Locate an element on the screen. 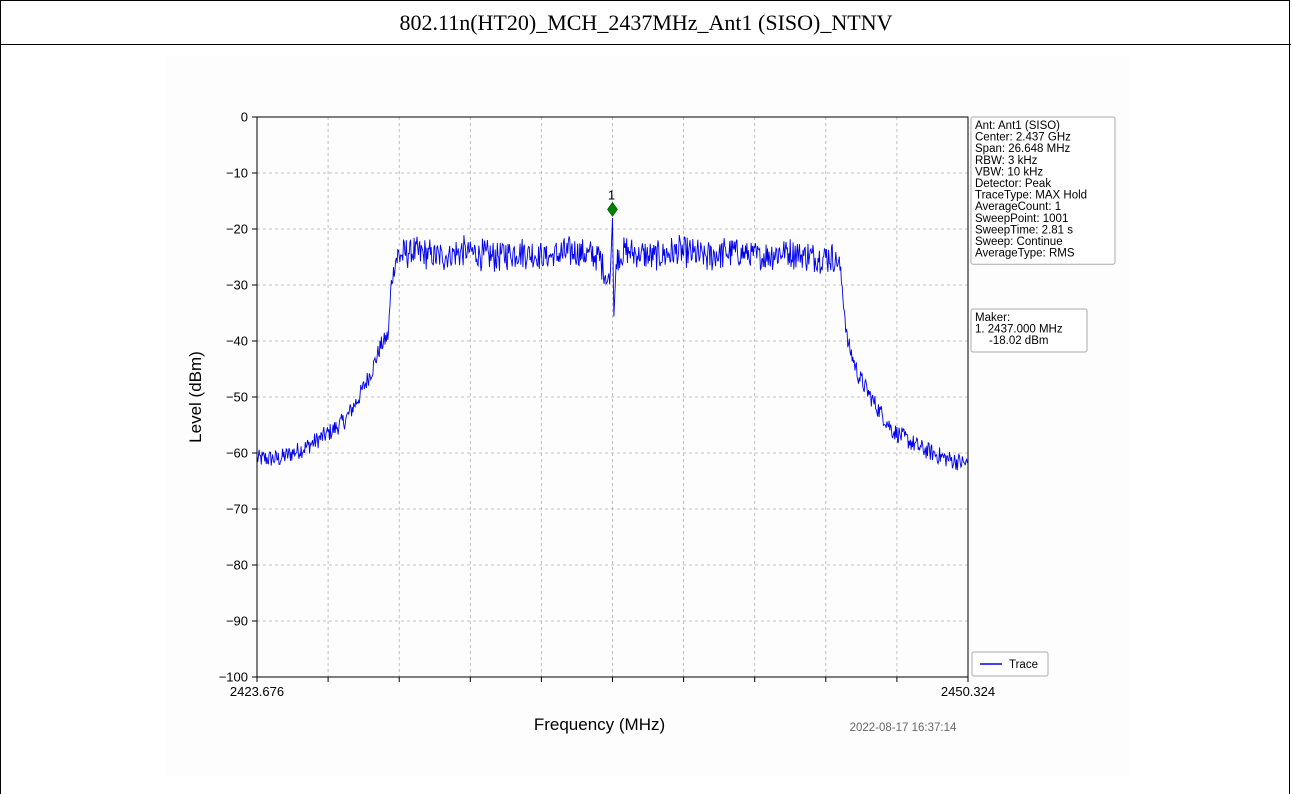 This screenshot has height=794, width=1292. y-tick-label: −40 is located at coordinates (237, 341).